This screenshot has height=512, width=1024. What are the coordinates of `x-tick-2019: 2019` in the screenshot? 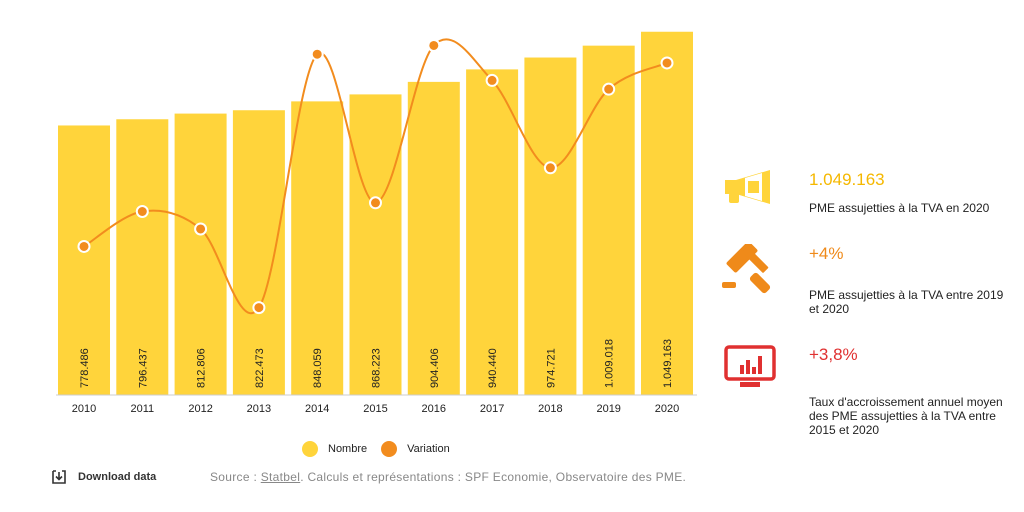 It's located at (608, 409).